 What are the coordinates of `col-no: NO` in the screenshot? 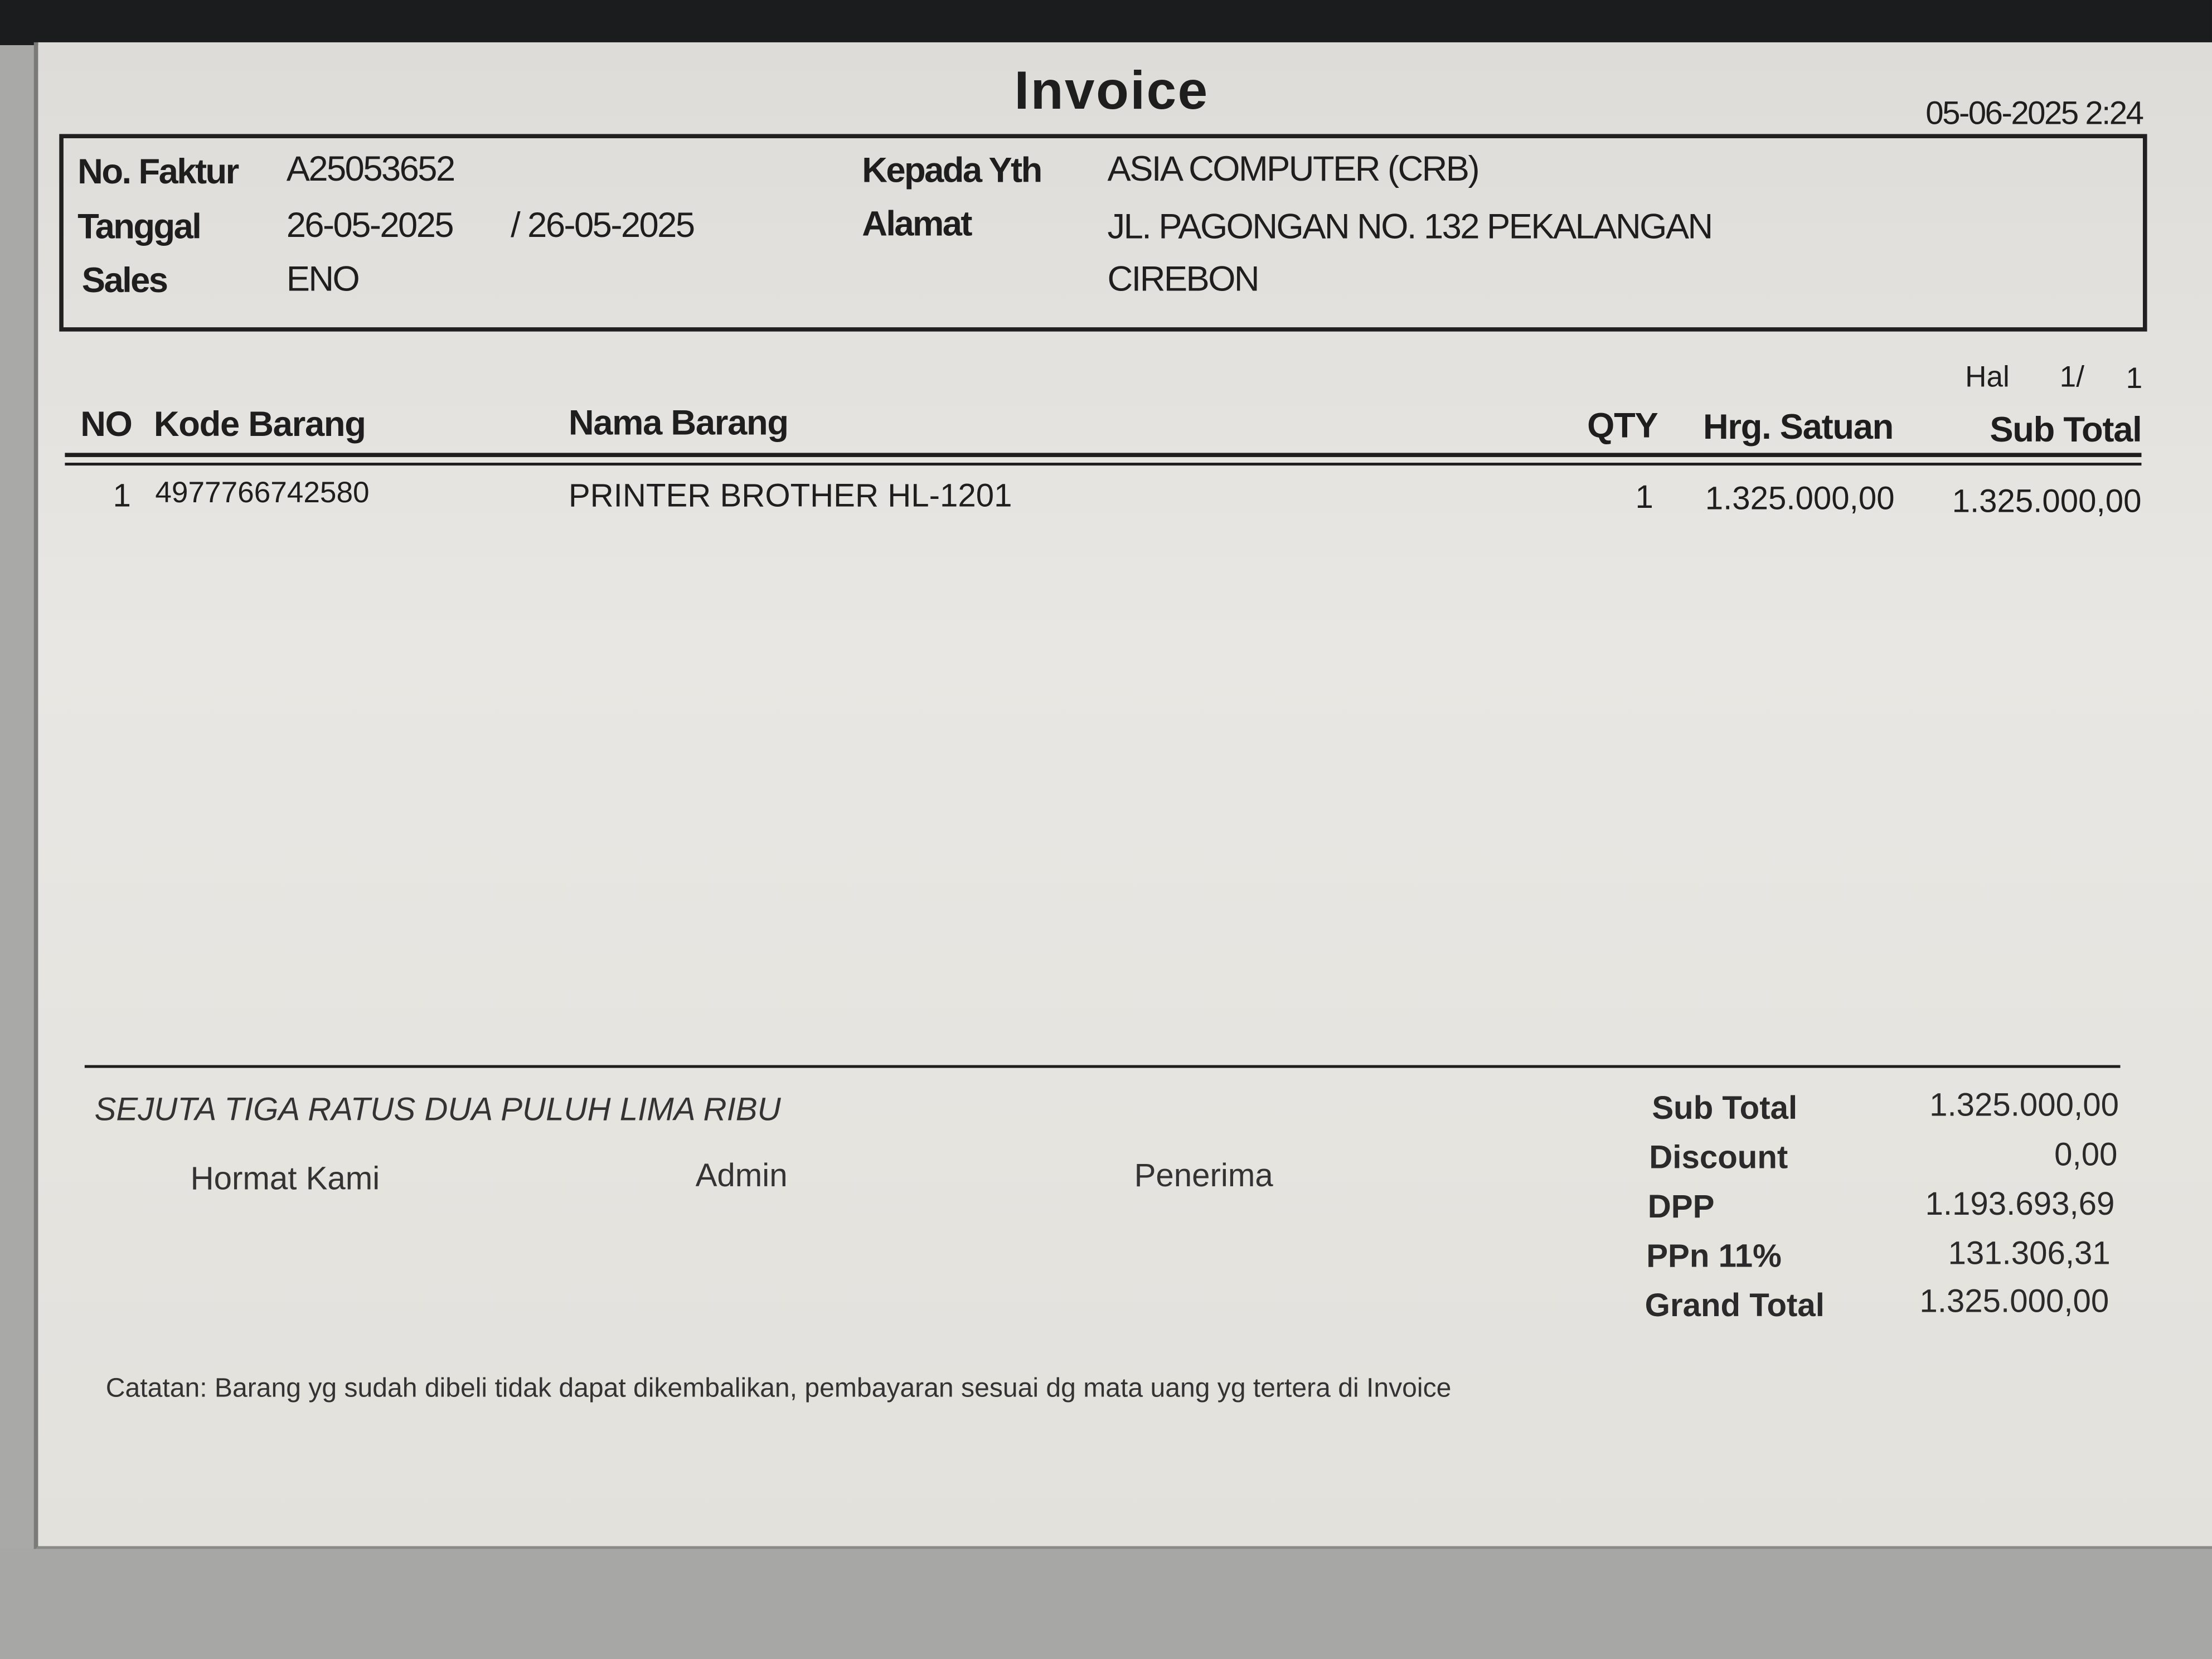 It's located at (107, 425).